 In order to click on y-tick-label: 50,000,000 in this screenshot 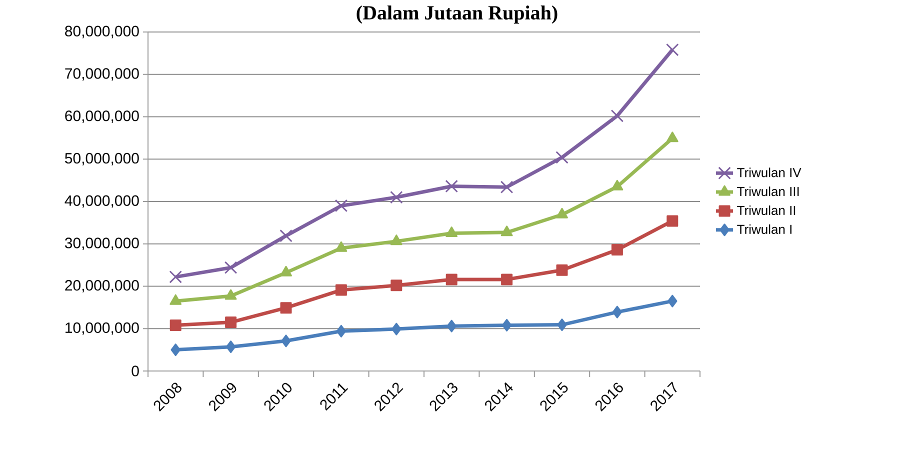, I will do `click(102, 159)`.